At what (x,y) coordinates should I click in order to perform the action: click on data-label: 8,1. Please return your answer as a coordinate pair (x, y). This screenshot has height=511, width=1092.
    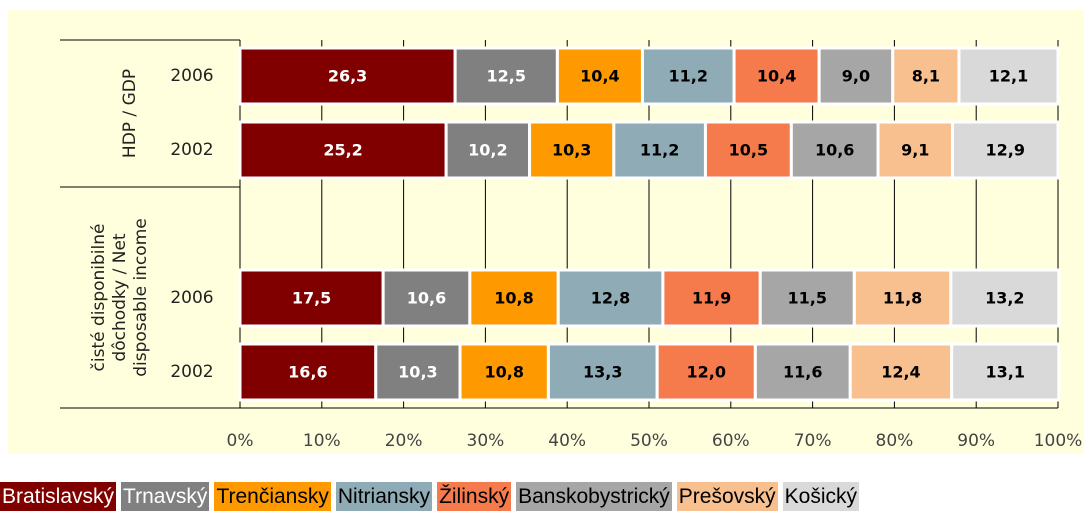
    Looking at the image, I should click on (926, 76).